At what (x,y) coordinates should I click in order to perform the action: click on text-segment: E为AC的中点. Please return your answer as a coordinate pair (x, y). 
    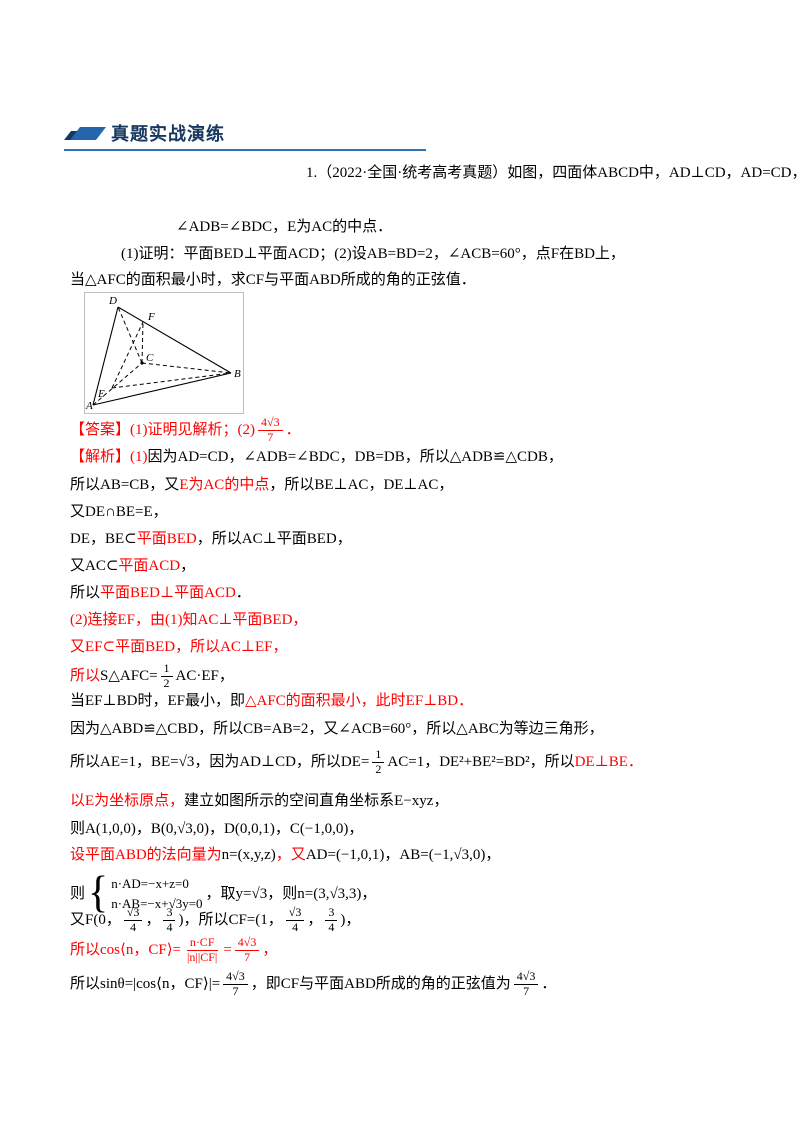
    Looking at the image, I should click on (224, 485).